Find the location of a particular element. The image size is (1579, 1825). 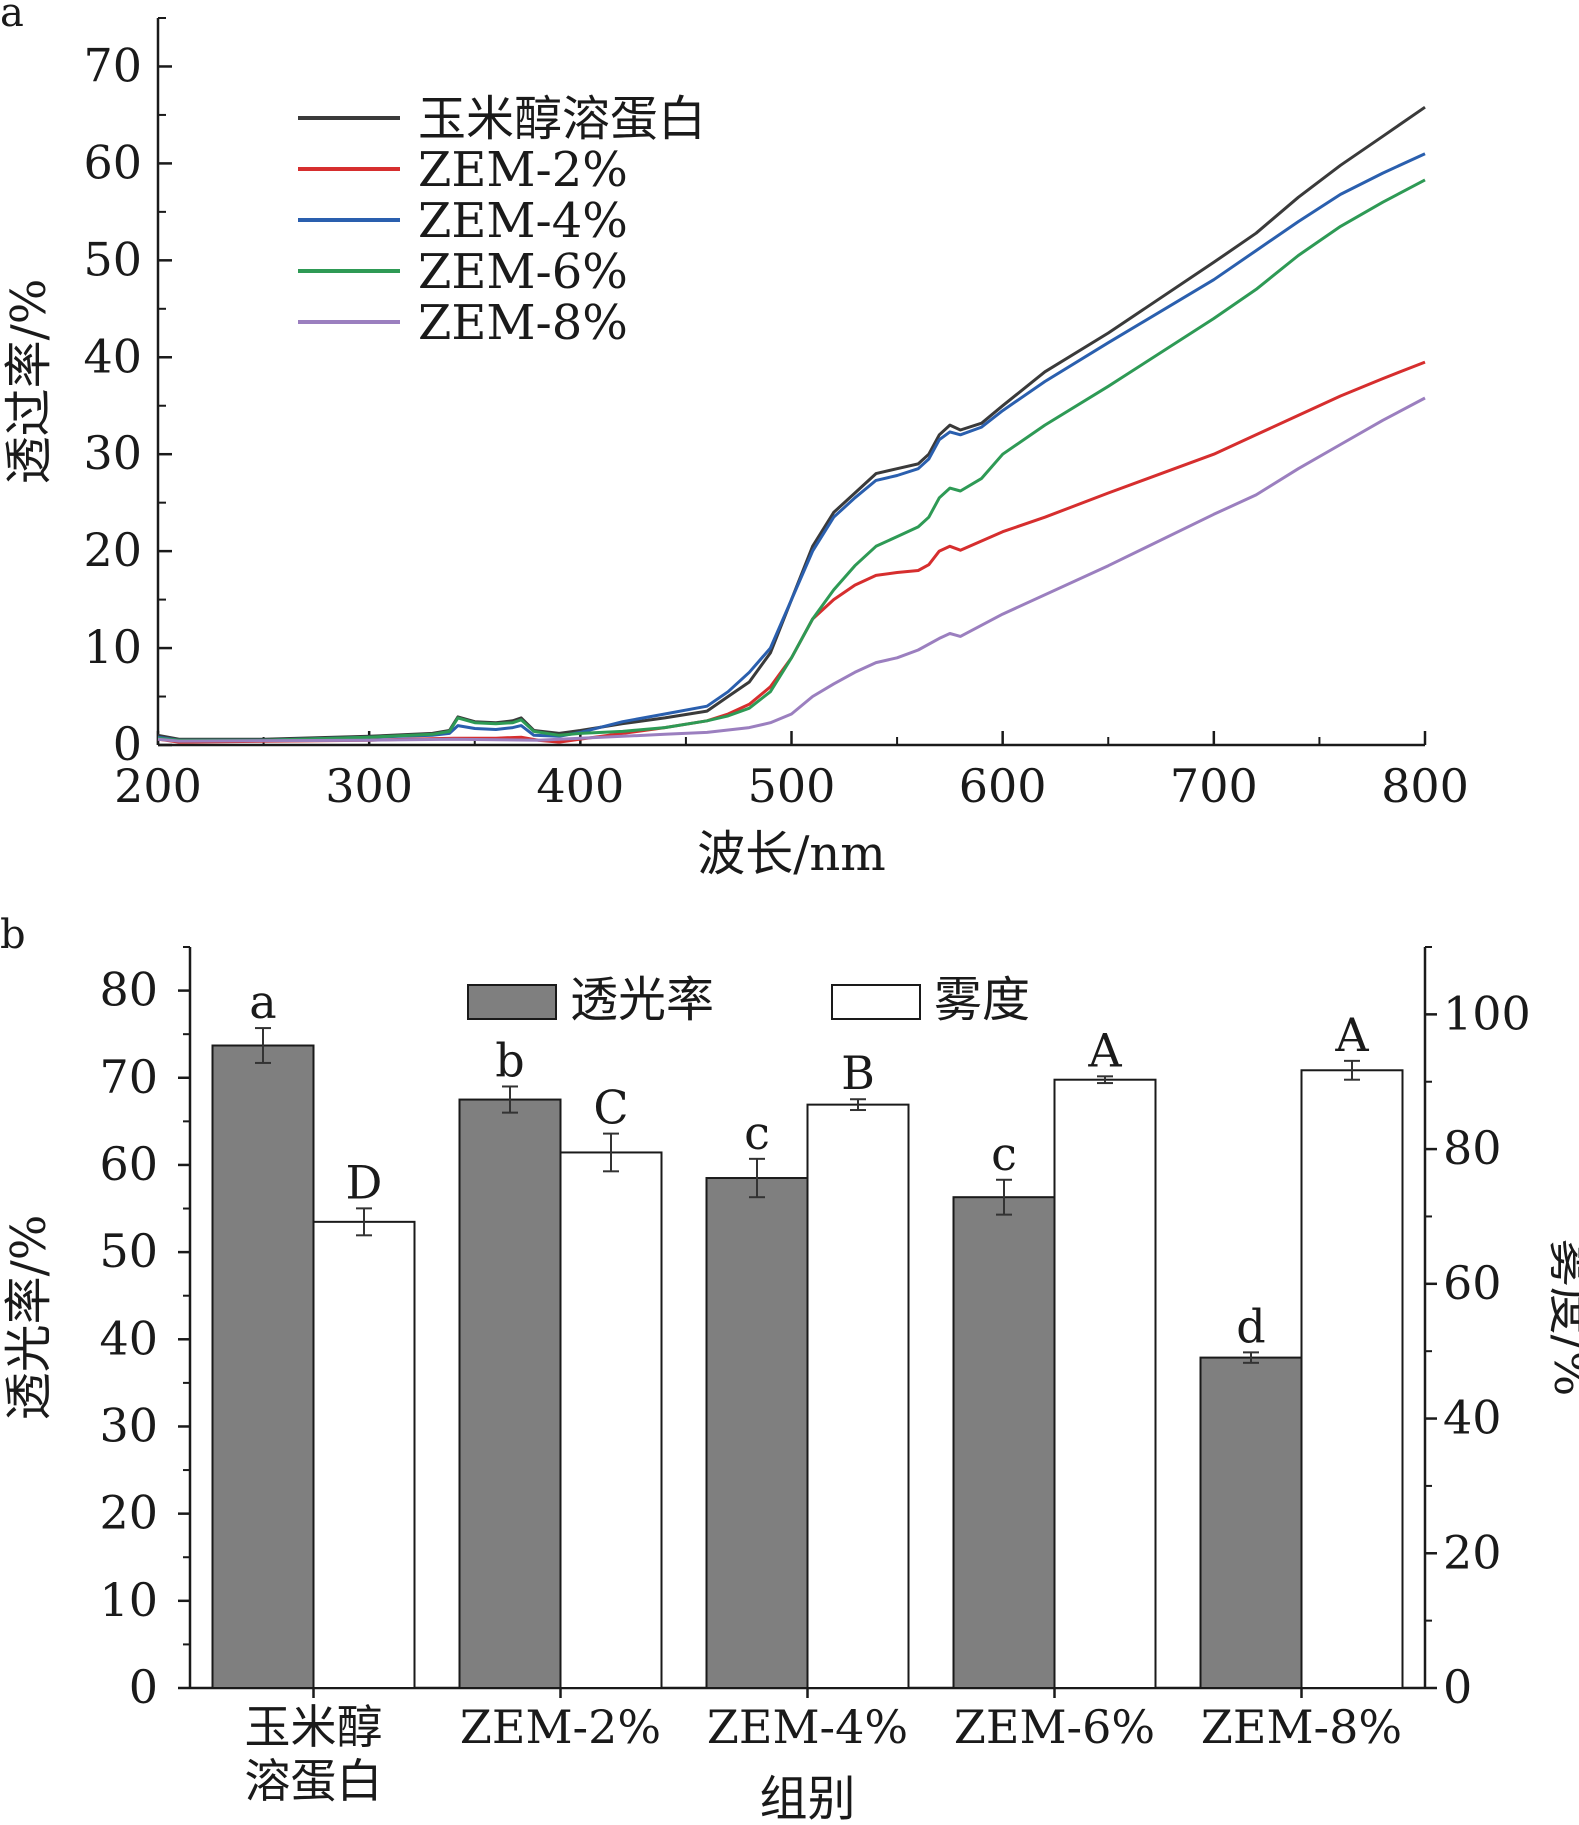

x-tick-label-a: 400 is located at coordinates (580, 786).